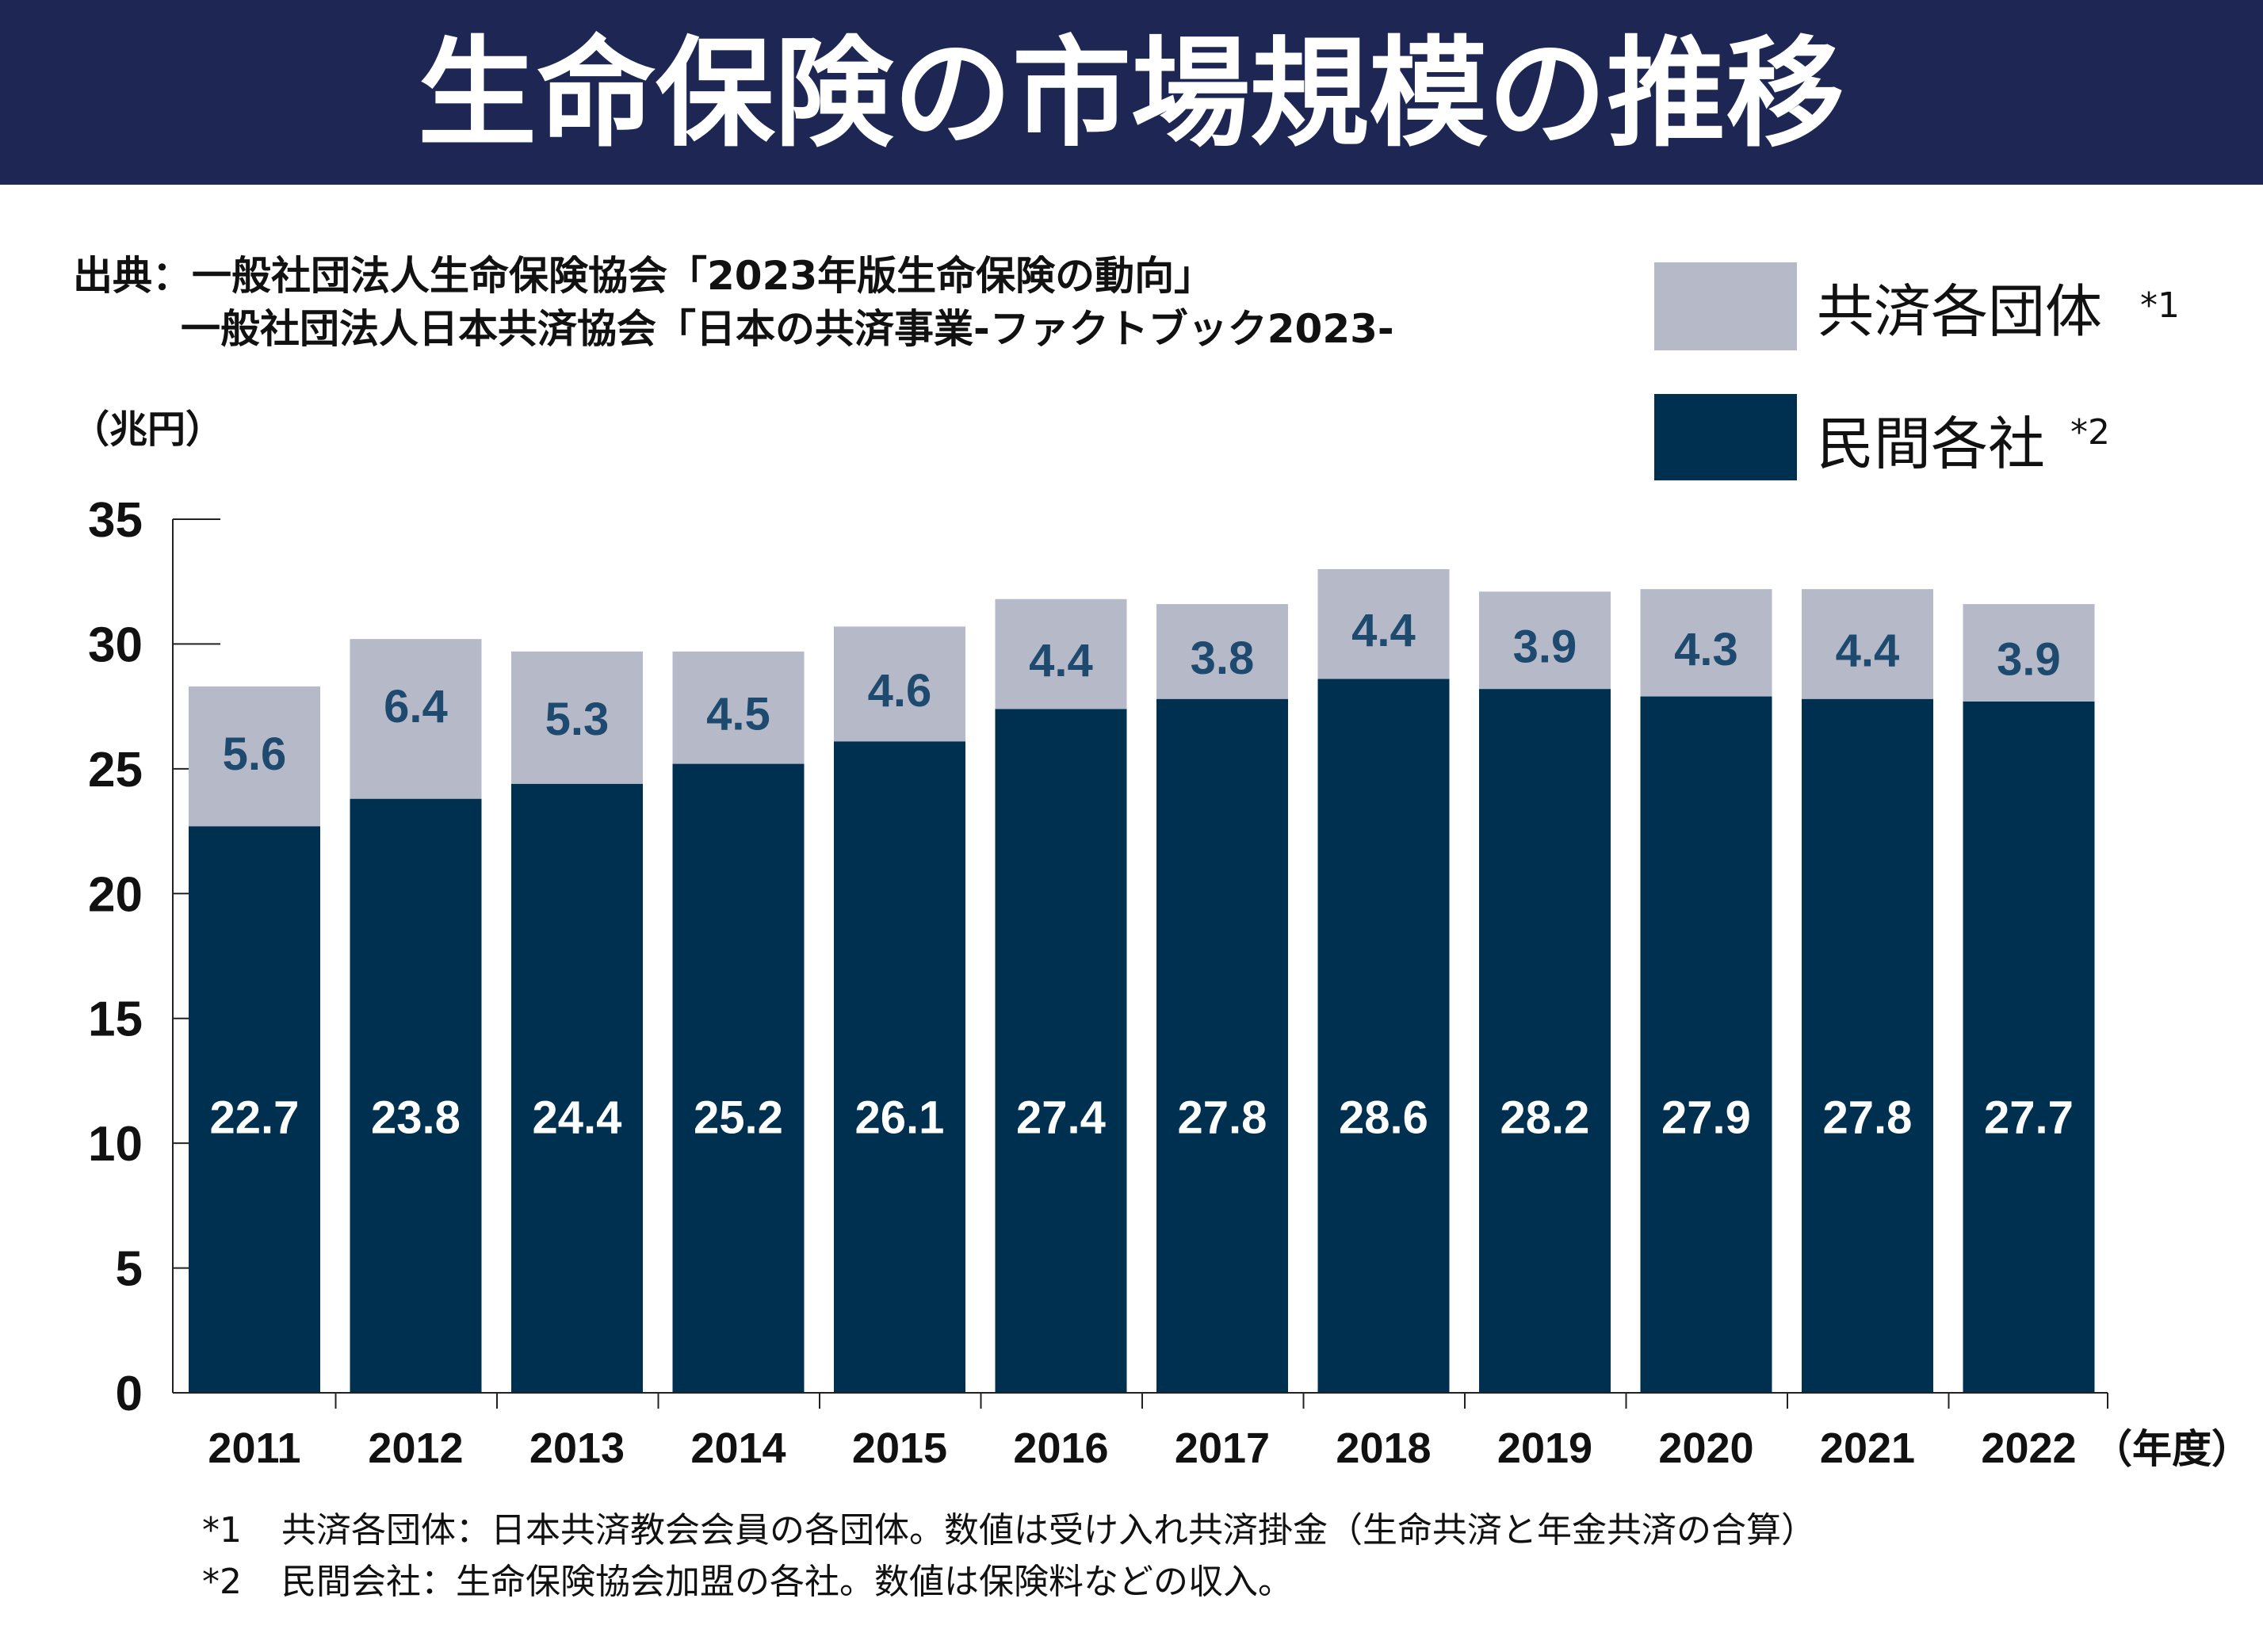 The image size is (2263, 1652). What do you see at coordinates (787, 329) in the screenshot?
I see `source-line-2: 一般社団法人日本共済協会「日本の共済事業-ファクトブック2023-` at bounding box center [787, 329].